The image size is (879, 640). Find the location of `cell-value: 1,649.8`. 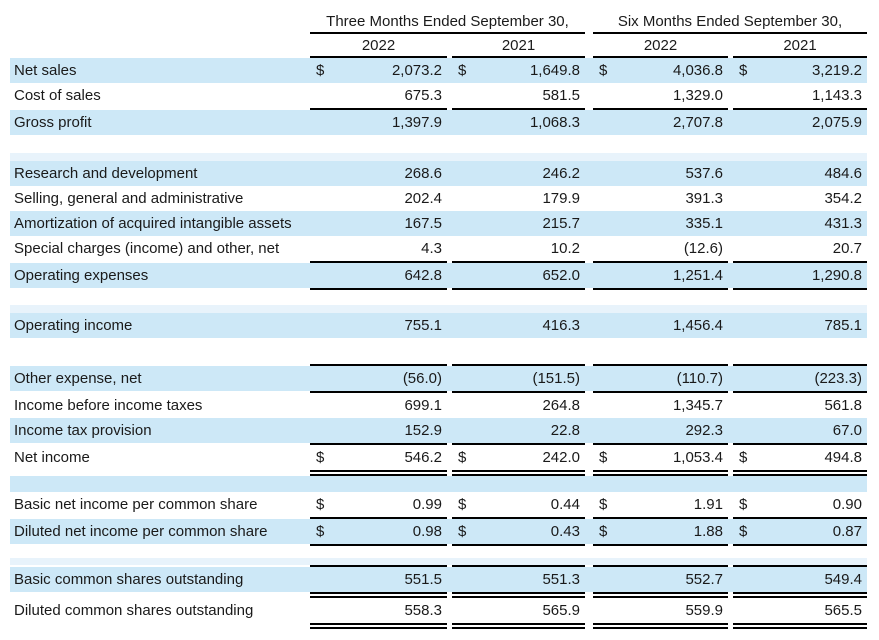

cell-value: 1,649.8 is located at coordinates (554, 70).